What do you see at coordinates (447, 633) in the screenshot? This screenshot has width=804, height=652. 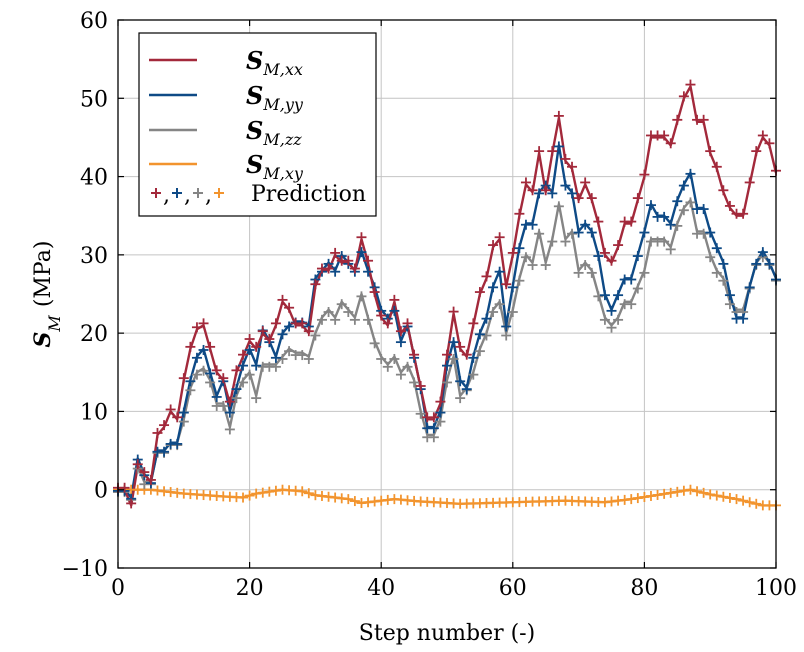 I see `x-axis-label: Step number (-)` at bounding box center [447, 633].